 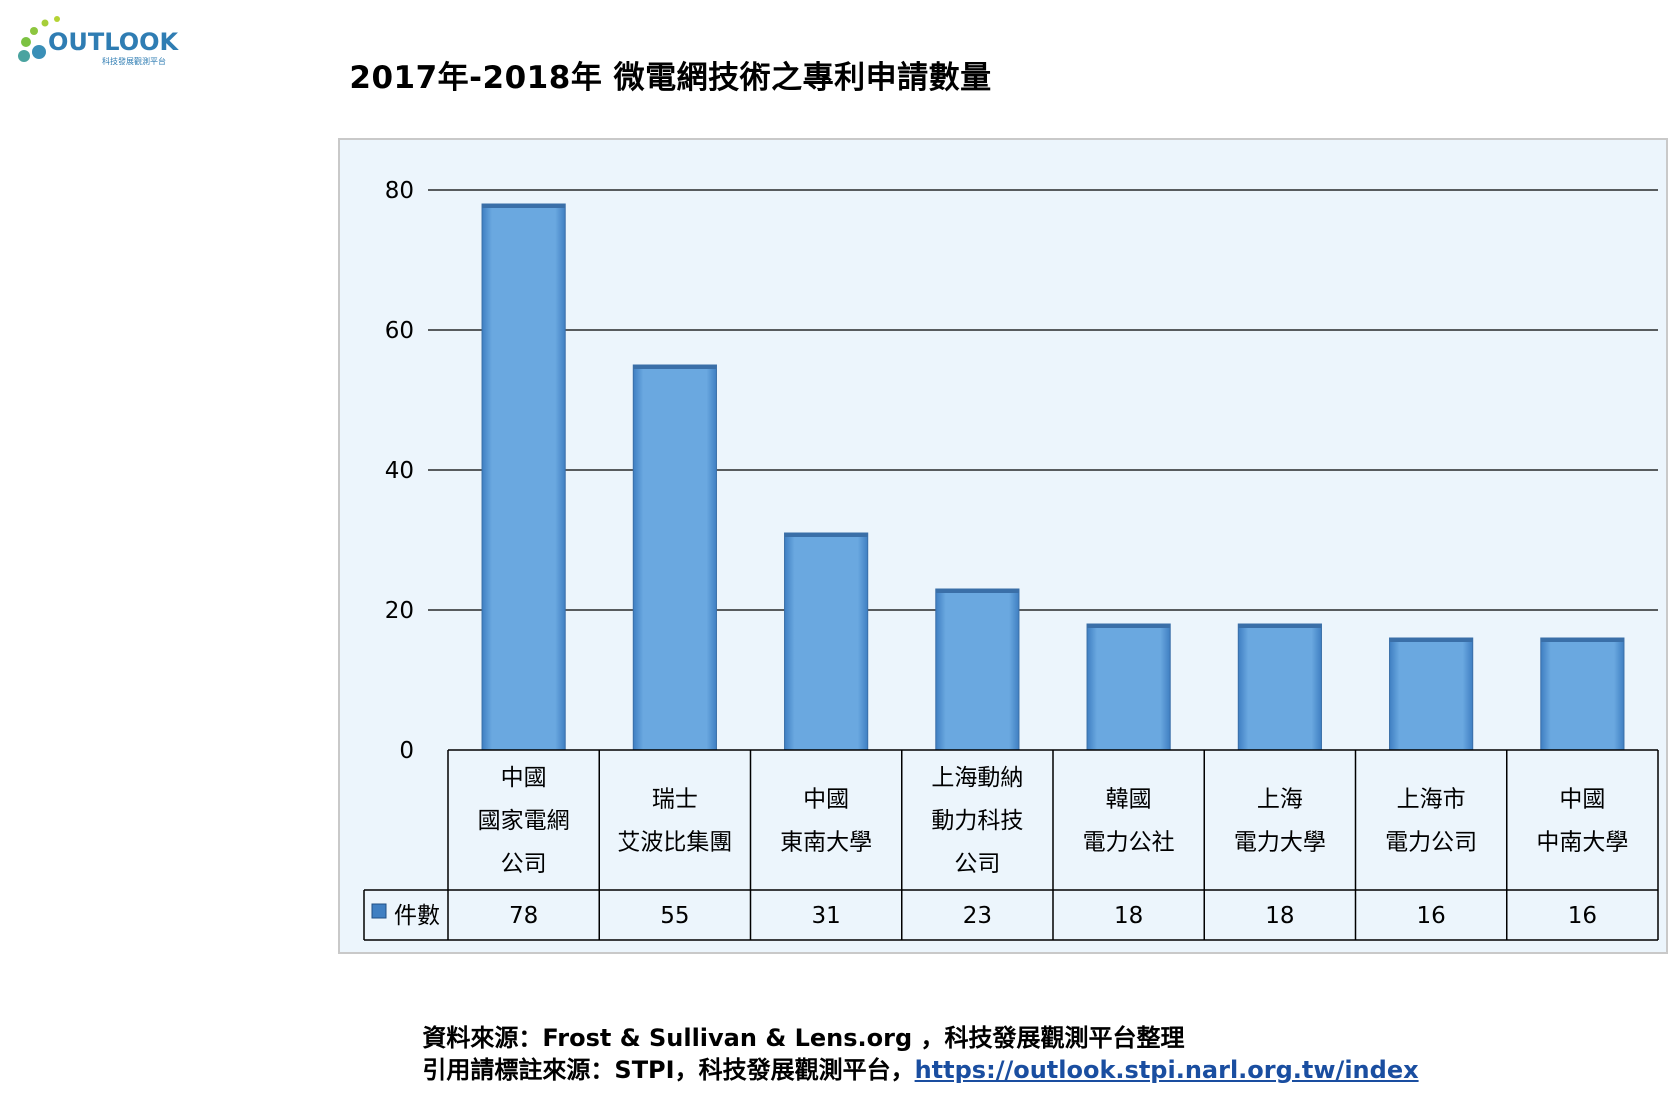 What do you see at coordinates (406, 751) in the screenshot?
I see `y-tick-label: 0` at bounding box center [406, 751].